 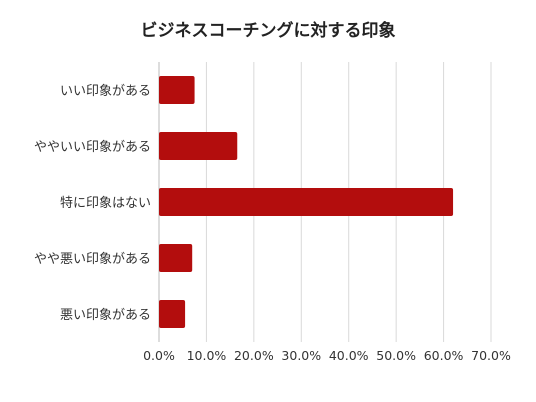 I want to click on x-tick-label: 70.0%, so click(x=491, y=355).